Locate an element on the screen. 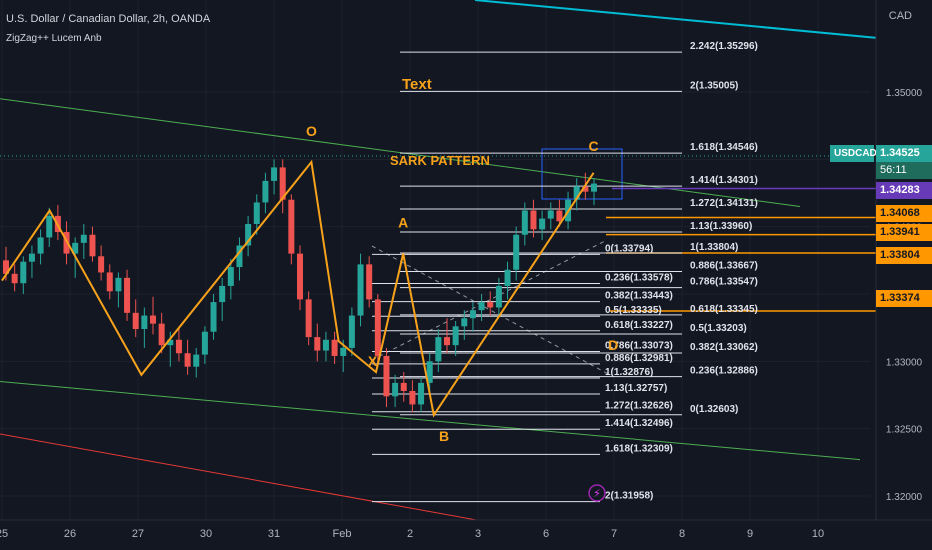 This screenshot has width=932, height=550. fib-label: 1.272(1.32626) is located at coordinates (639, 406).